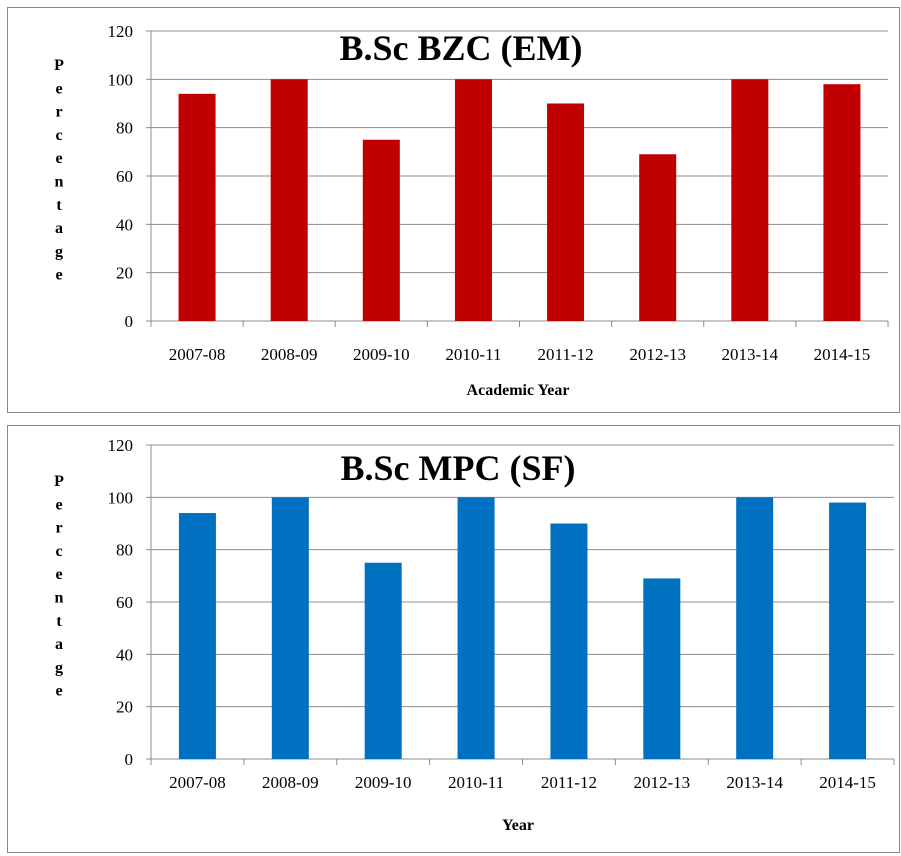  I want to click on x-axis-title: Academic Year, so click(518, 390).